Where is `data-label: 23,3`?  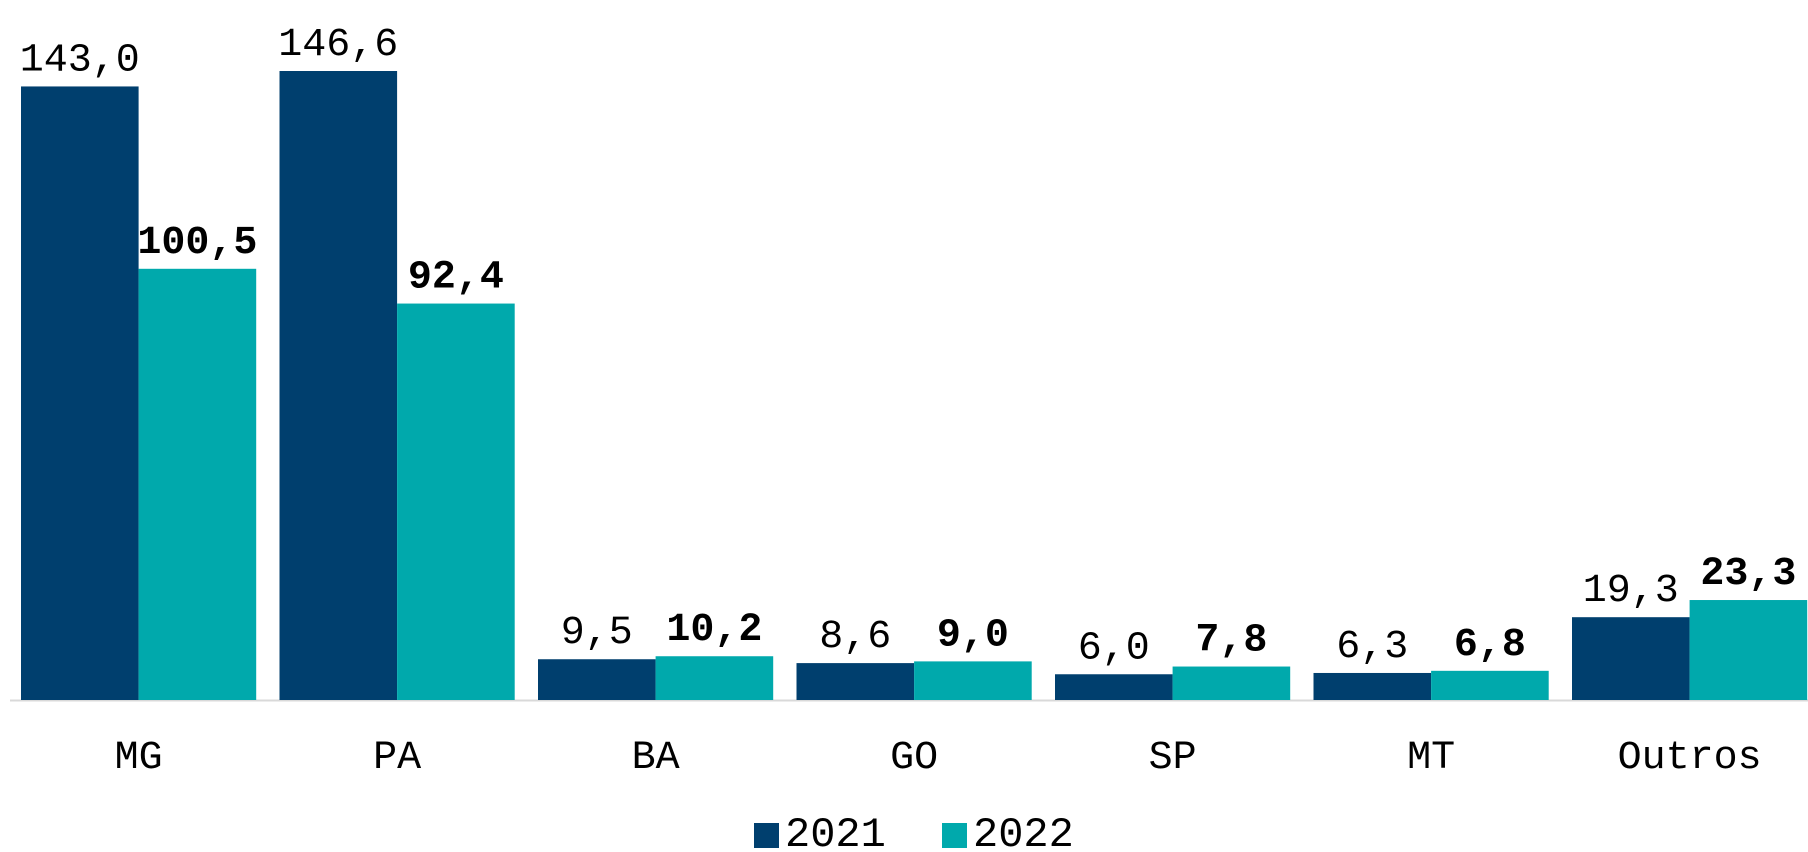 data-label: 23,3 is located at coordinates (1748, 574).